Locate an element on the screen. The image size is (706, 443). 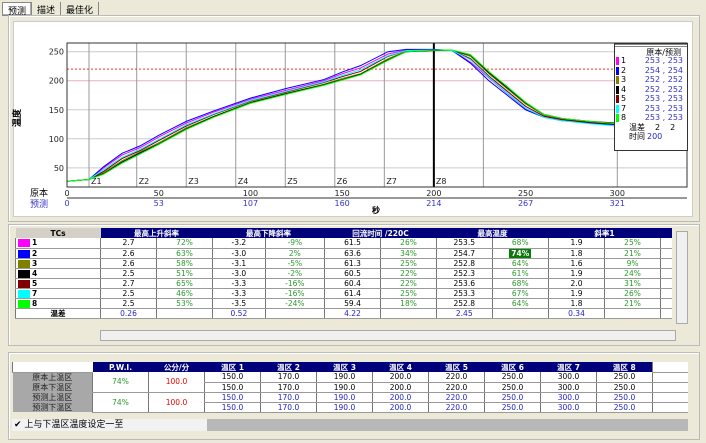
stat-cell: 253.3 is located at coordinates (464, 293).